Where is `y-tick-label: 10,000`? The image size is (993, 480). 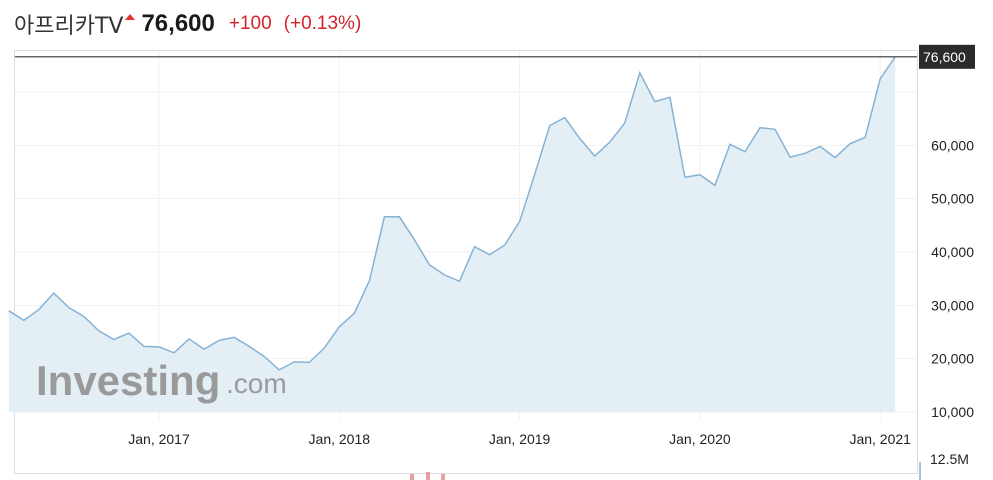 y-tick-label: 10,000 is located at coordinates (952, 412).